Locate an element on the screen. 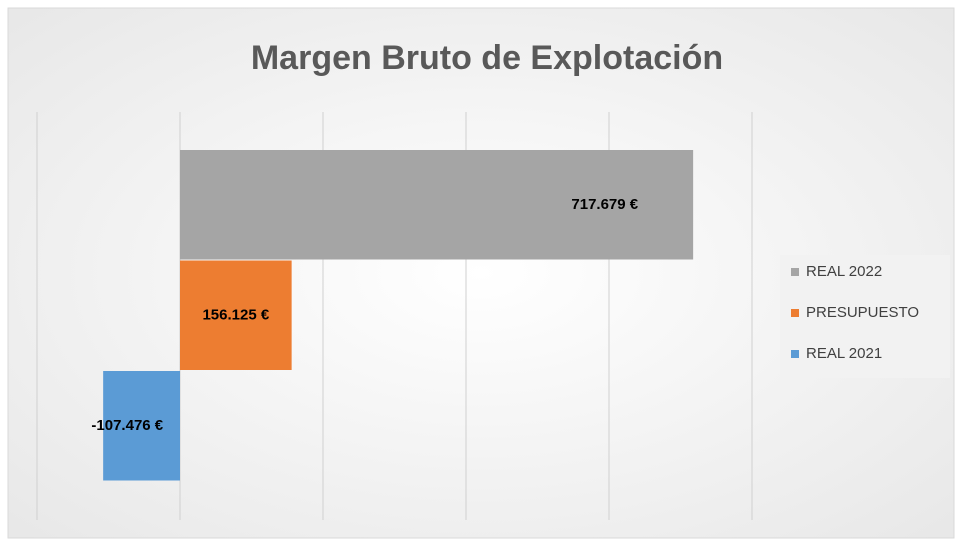 The width and height of the screenshot is (957, 542). data-label: 717.679 € is located at coordinates (604, 204).